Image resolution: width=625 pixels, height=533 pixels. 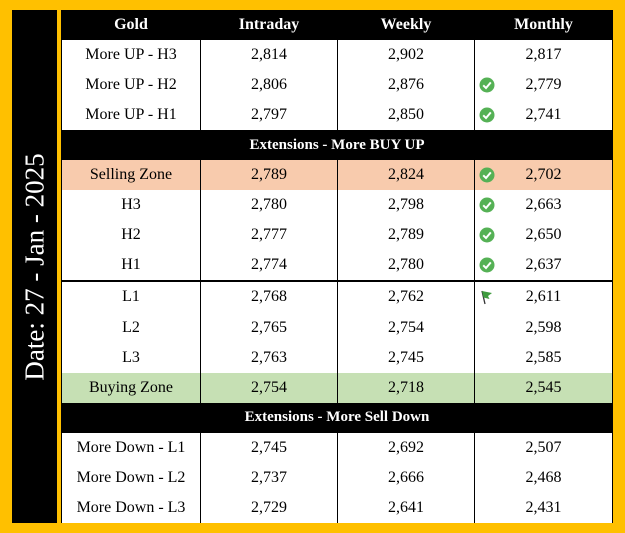 What do you see at coordinates (543, 327) in the screenshot?
I see `level-value: 2,598` at bounding box center [543, 327].